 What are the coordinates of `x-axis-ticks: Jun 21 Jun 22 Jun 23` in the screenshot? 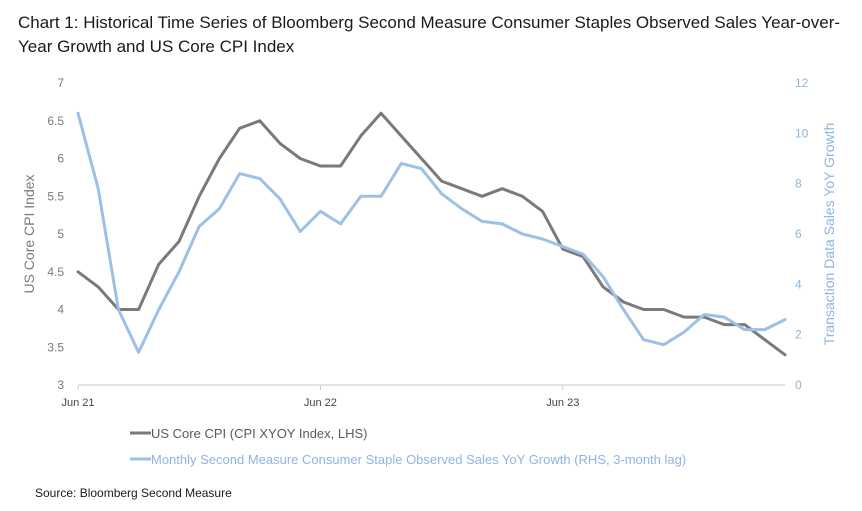 It's located at (320, 397).